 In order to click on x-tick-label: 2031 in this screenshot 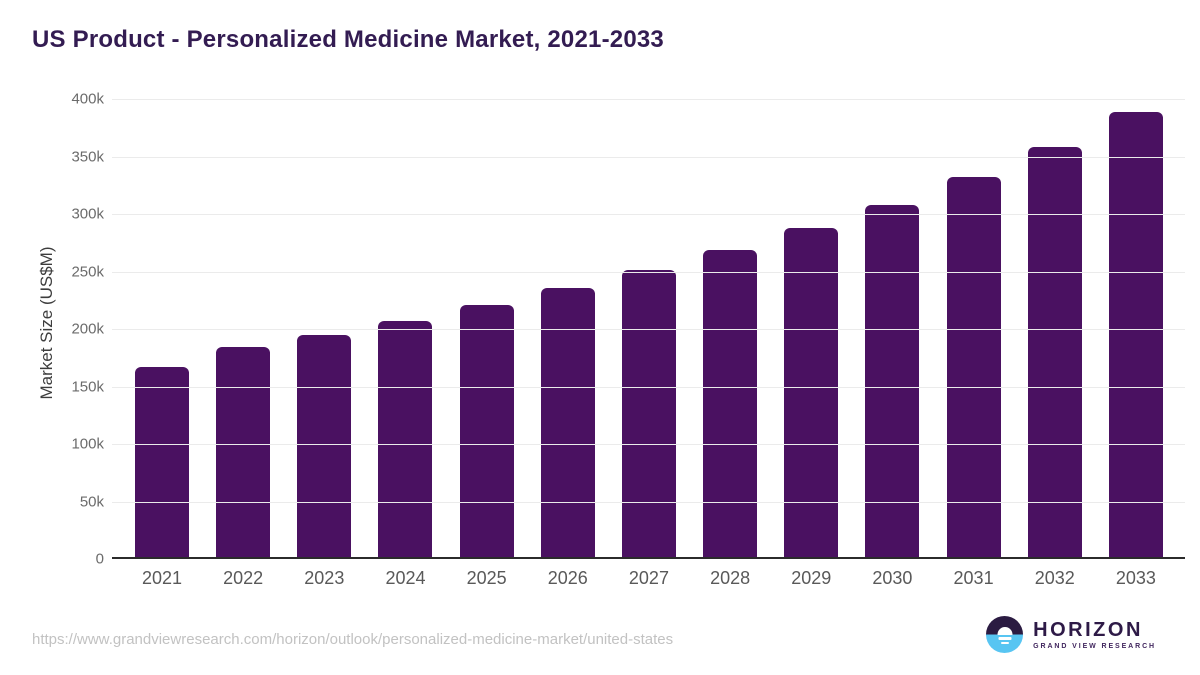, I will do `click(973, 578)`.